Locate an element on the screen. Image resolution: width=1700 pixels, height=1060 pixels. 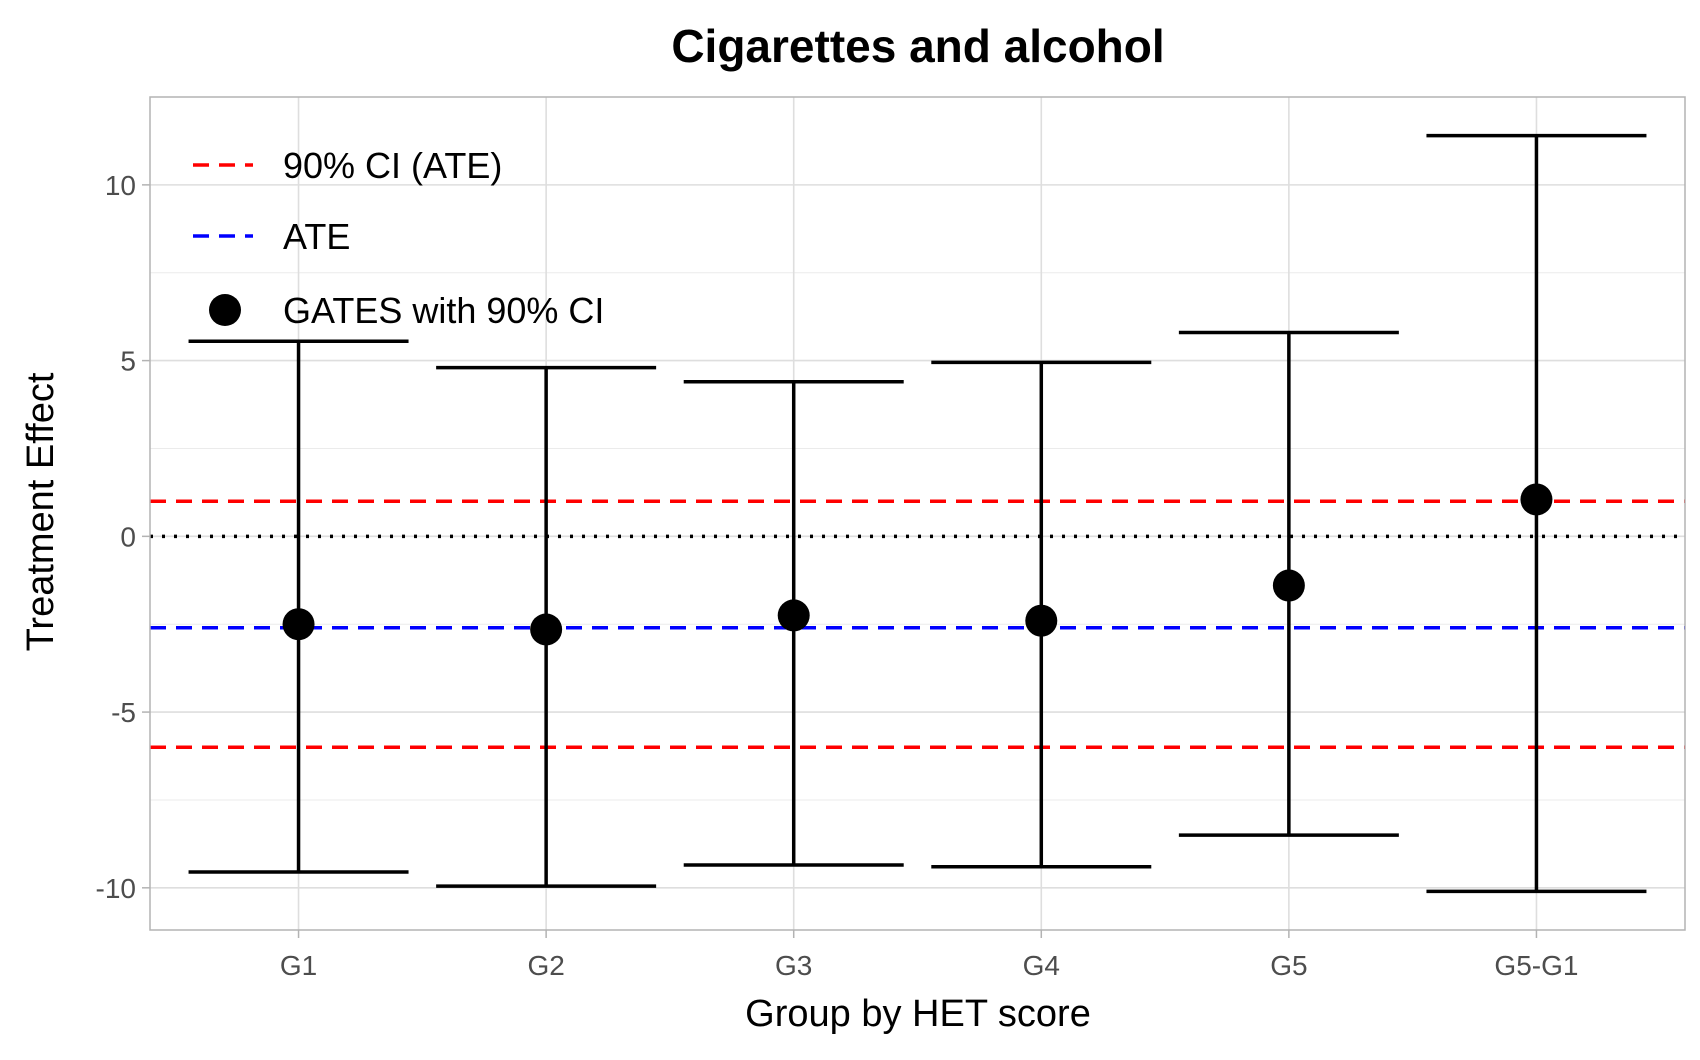
y-axis-title: Treatment Effect is located at coordinates (41, 511).